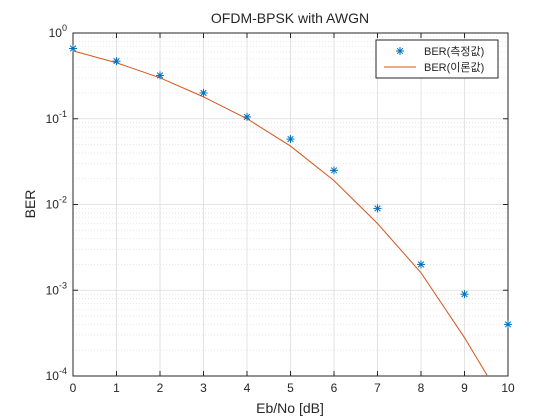 This screenshot has height=420, width=560. What do you see at coordinates (56, 203) in the screenshot?
I see `y-tick-label: 10⁻²` at bounding box center [56, 203].